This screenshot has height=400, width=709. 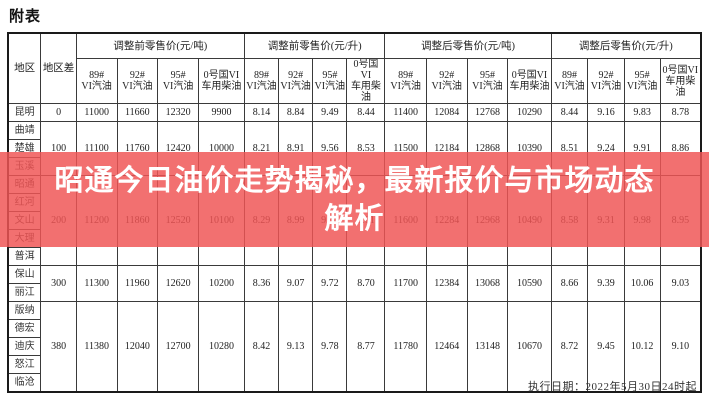 I want to click on price-cell: 10290, so click(x=529, y=112).